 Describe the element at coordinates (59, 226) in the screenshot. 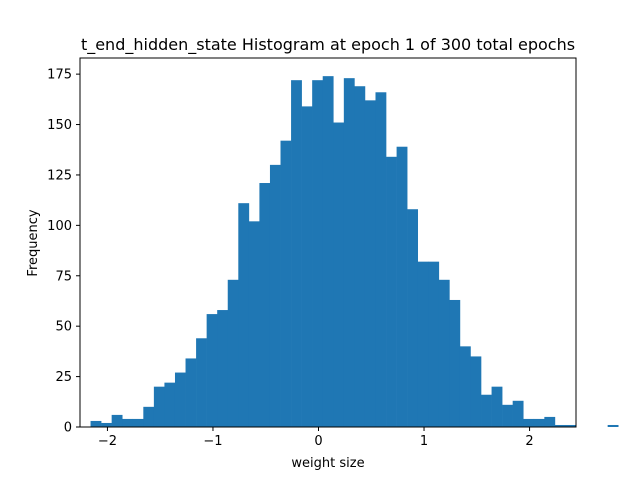

I see `y-tick-label: 100` at that location.